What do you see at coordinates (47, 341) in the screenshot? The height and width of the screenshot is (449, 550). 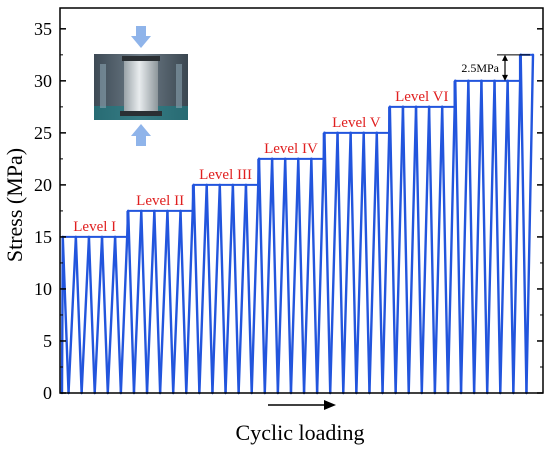 I see `y-tick-label: 5` at bounding box center [47, 341].